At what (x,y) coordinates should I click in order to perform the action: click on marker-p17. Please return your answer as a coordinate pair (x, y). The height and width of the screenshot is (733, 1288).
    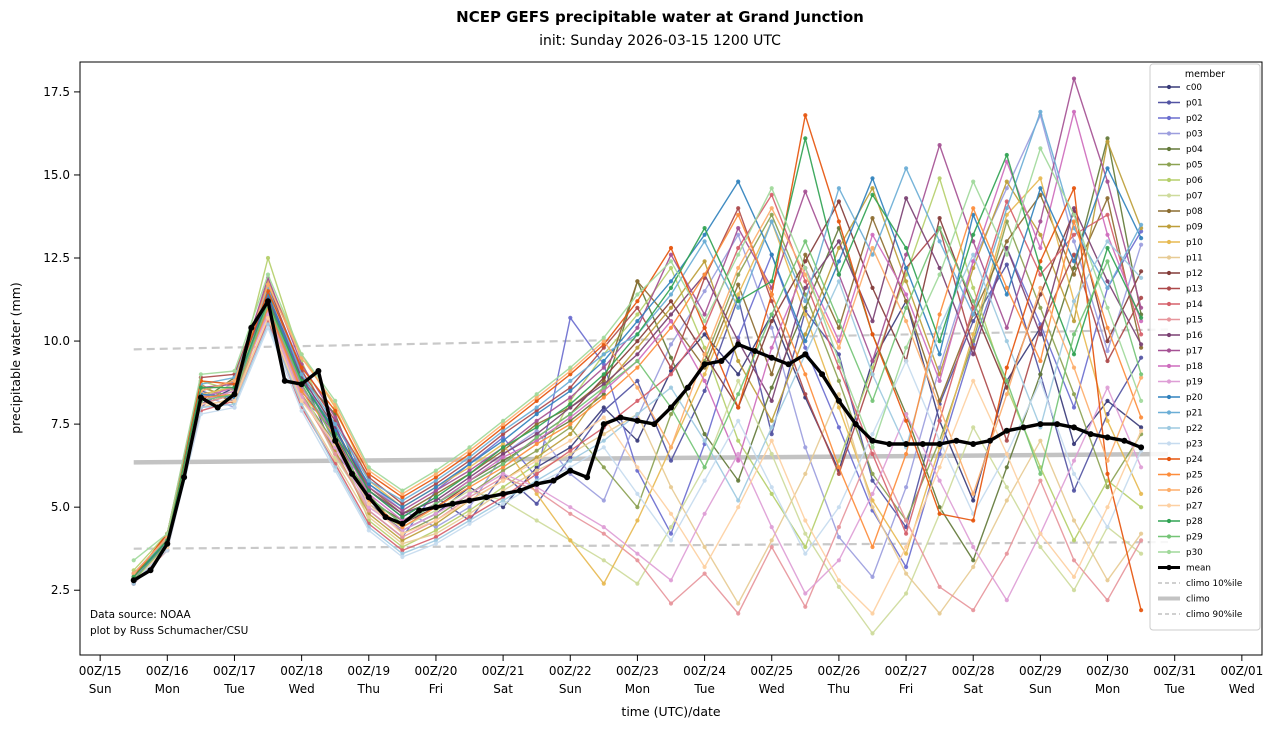
    Looking at the image, I should click on (335, 417).